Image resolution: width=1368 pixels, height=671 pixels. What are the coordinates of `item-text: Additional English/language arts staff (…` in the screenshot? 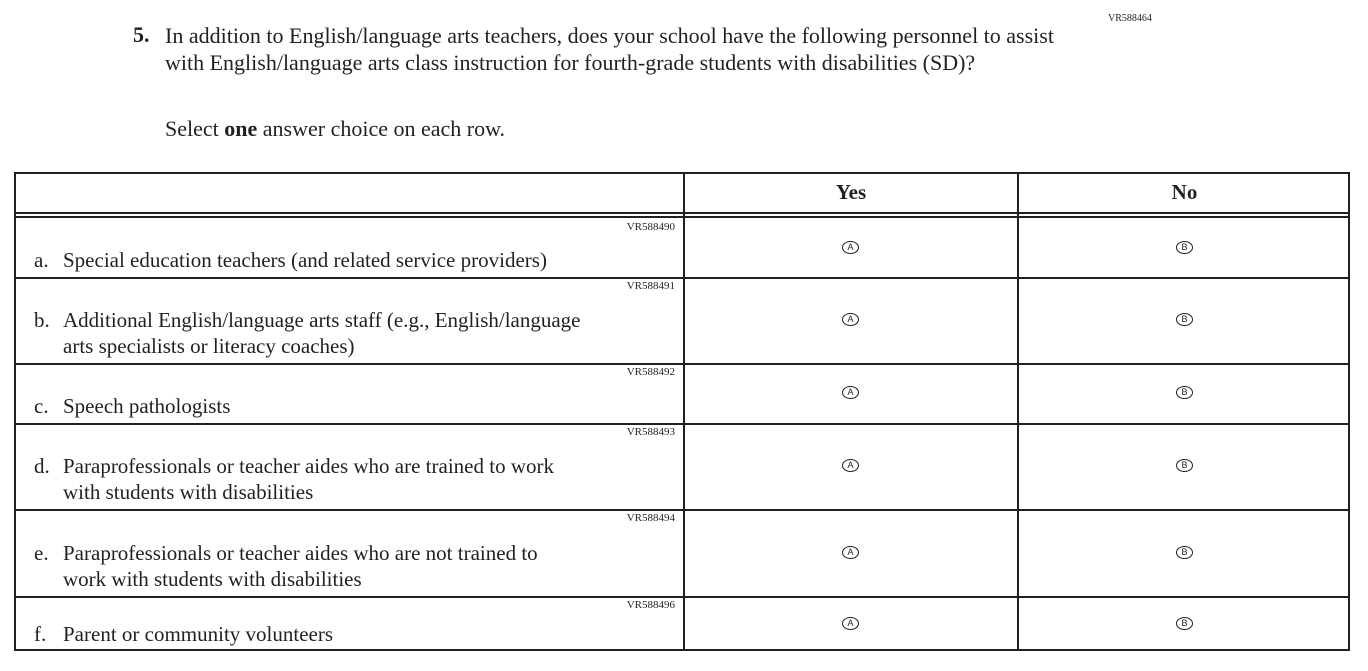 It's located at (322, 320).